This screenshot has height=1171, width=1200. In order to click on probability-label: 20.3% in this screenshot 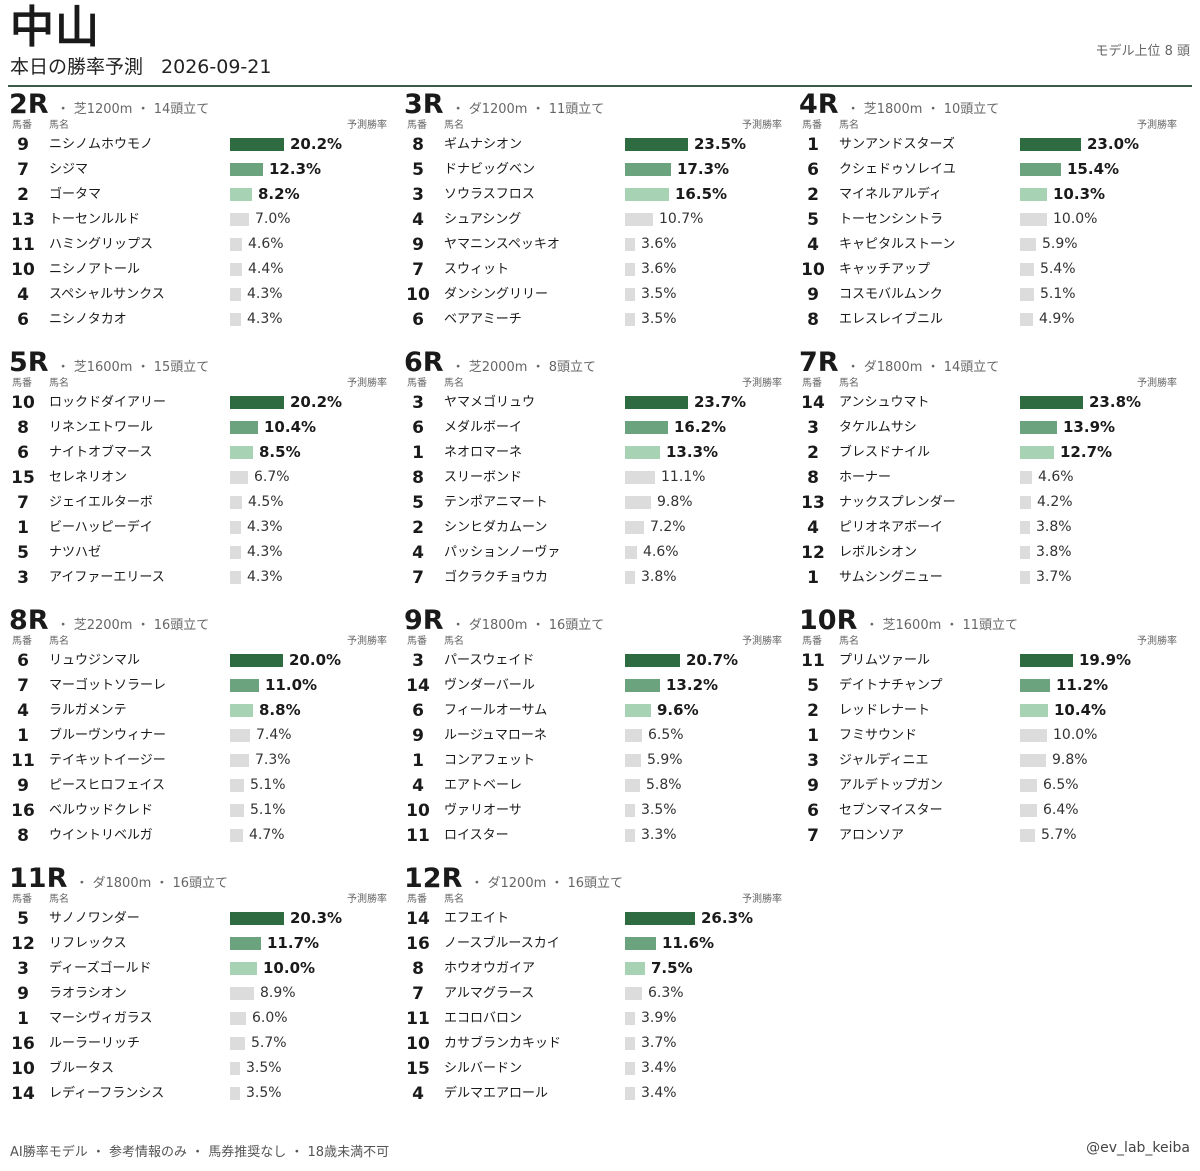, I will do `click(316, 918)`.